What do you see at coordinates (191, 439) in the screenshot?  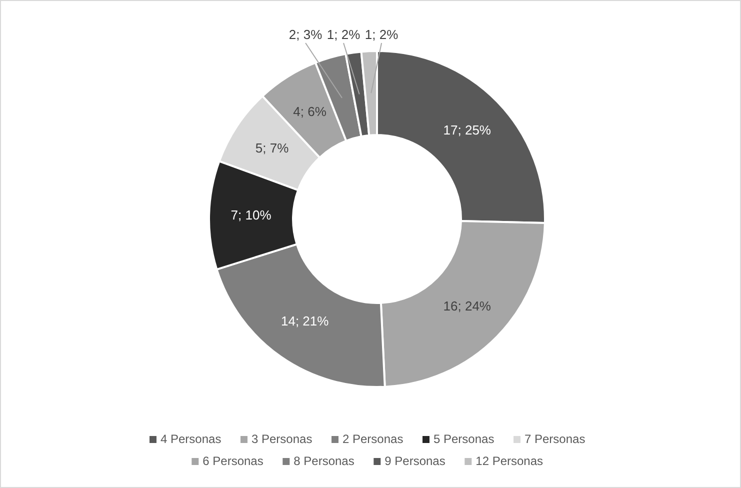 I see `legend-label: 4 Personas` at bounding box center [191, 439].